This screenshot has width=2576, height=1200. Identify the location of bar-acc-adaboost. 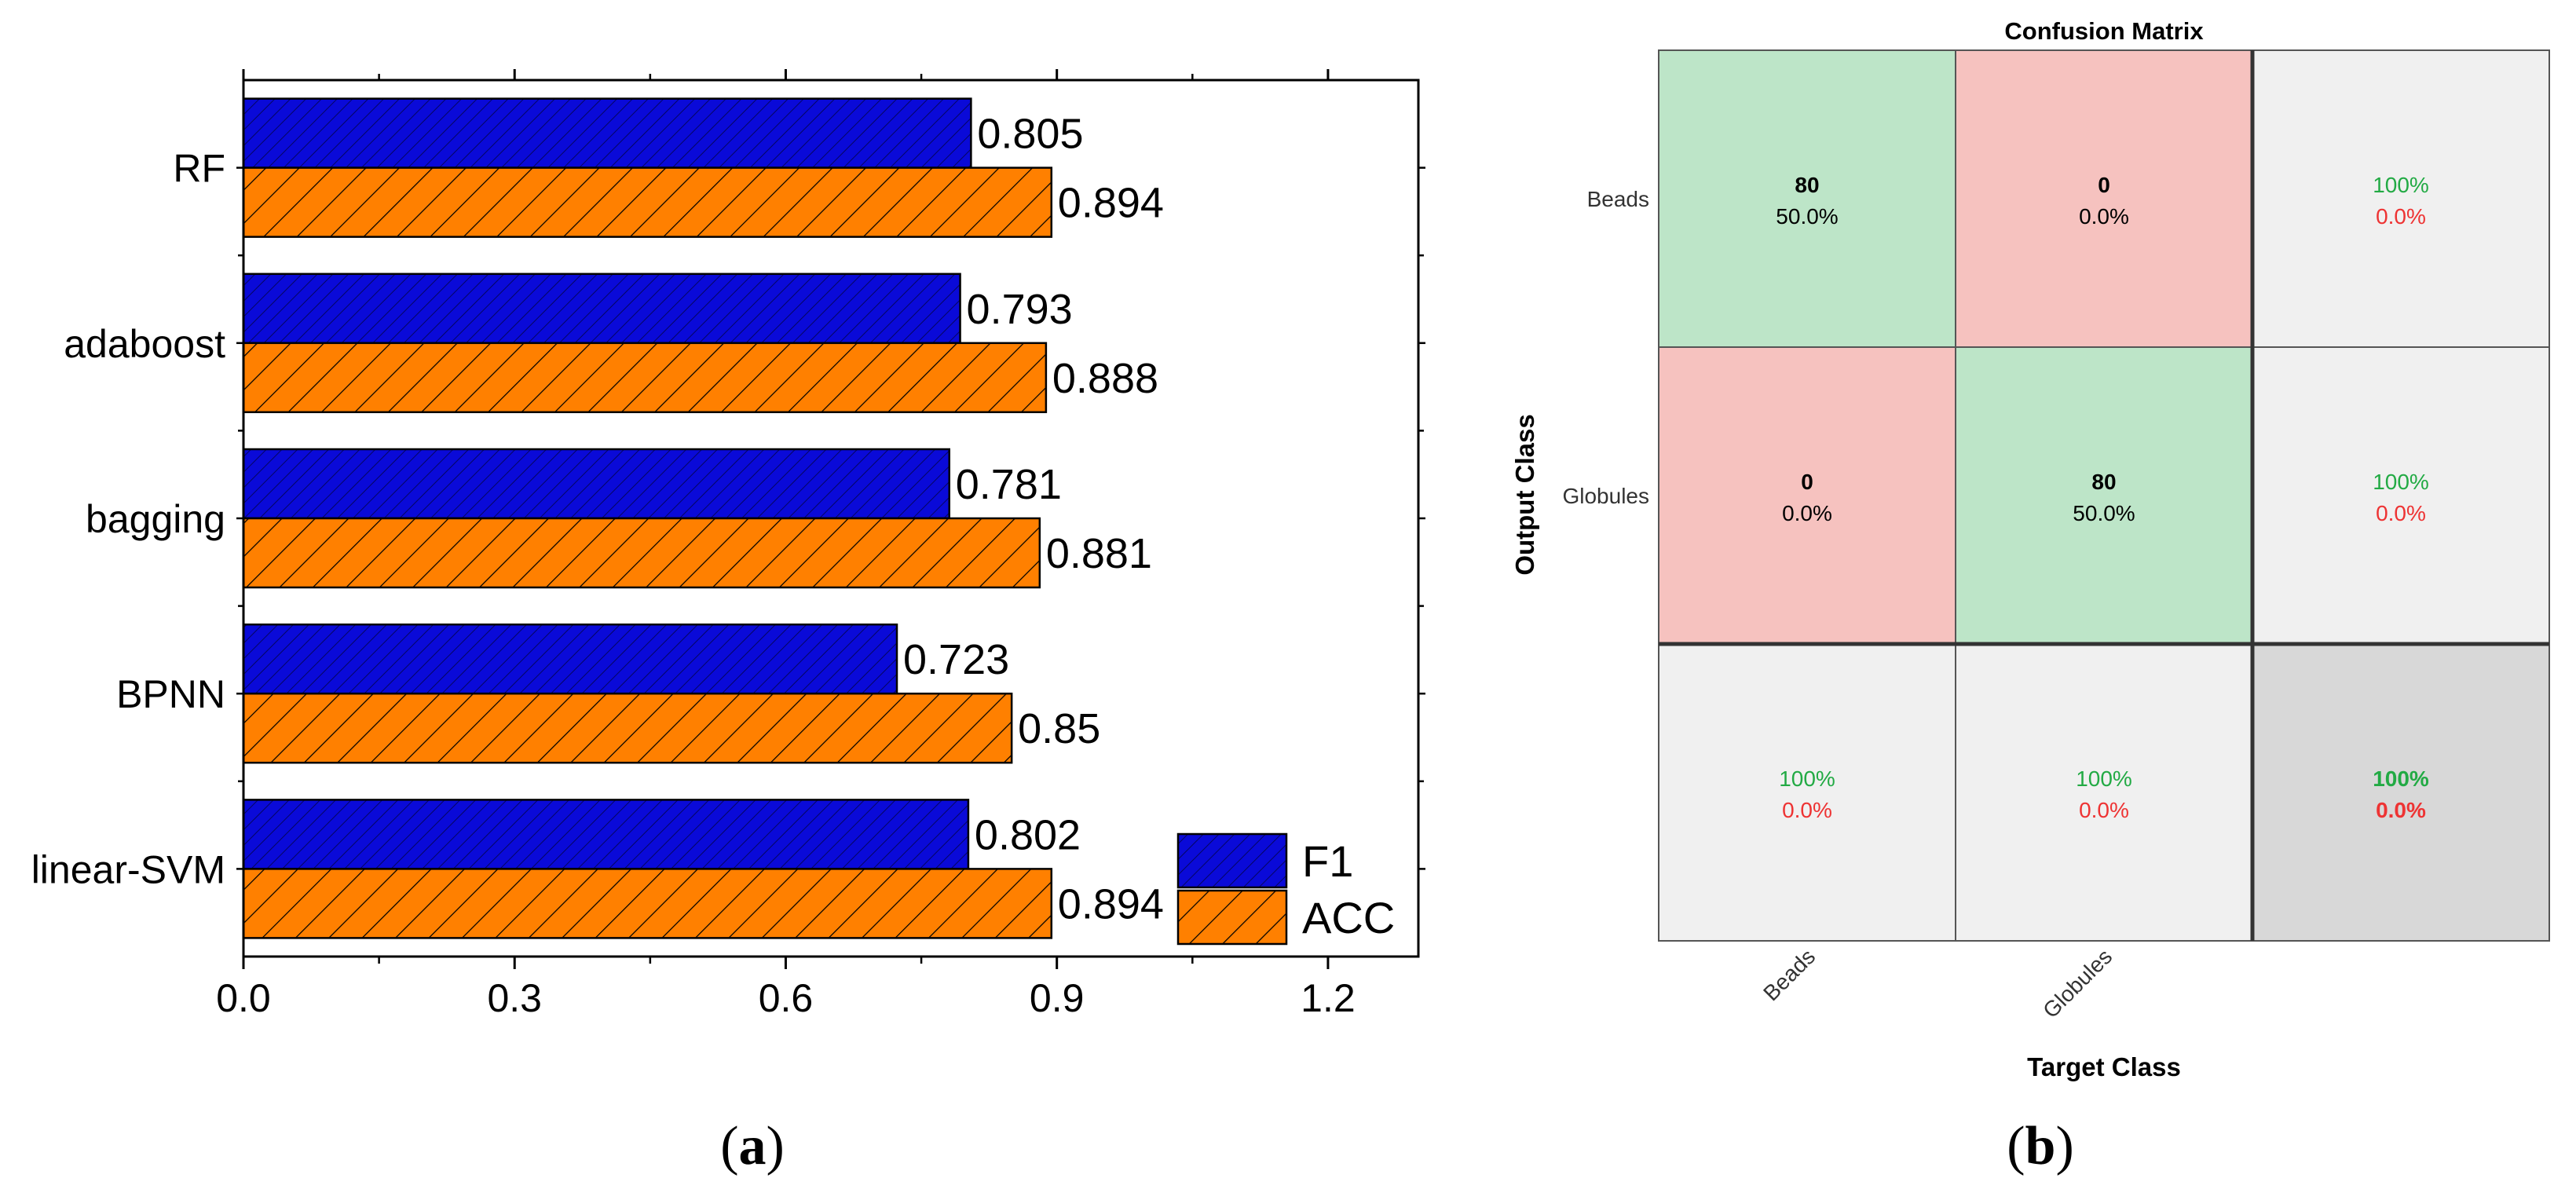
(645, 378).